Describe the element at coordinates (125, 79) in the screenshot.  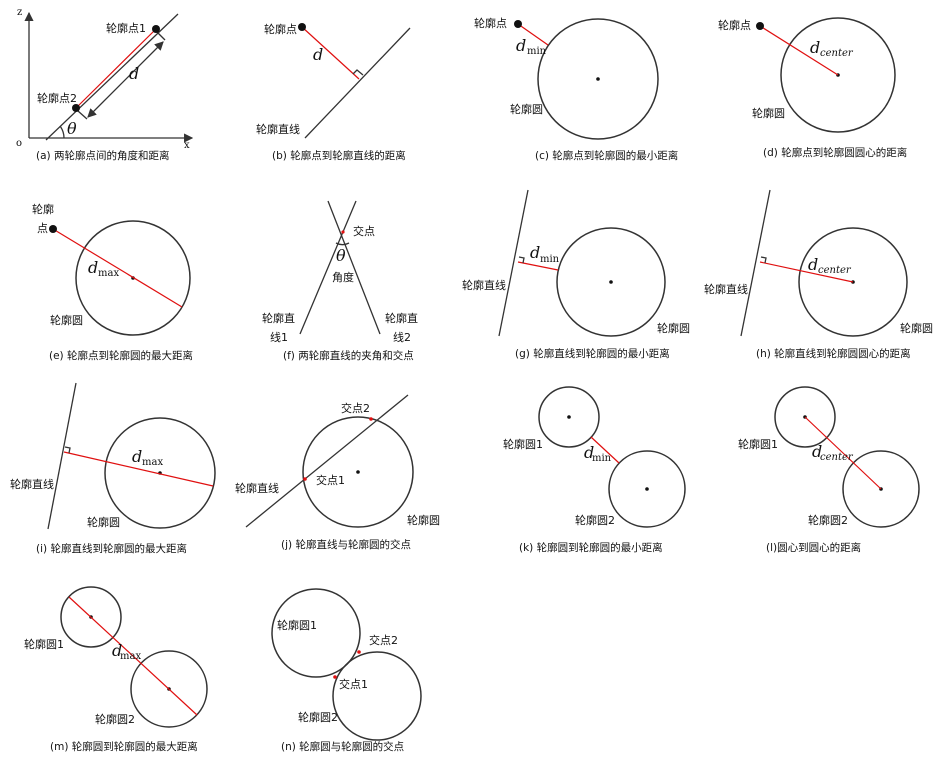
I see `dimension-arrow` at that location.